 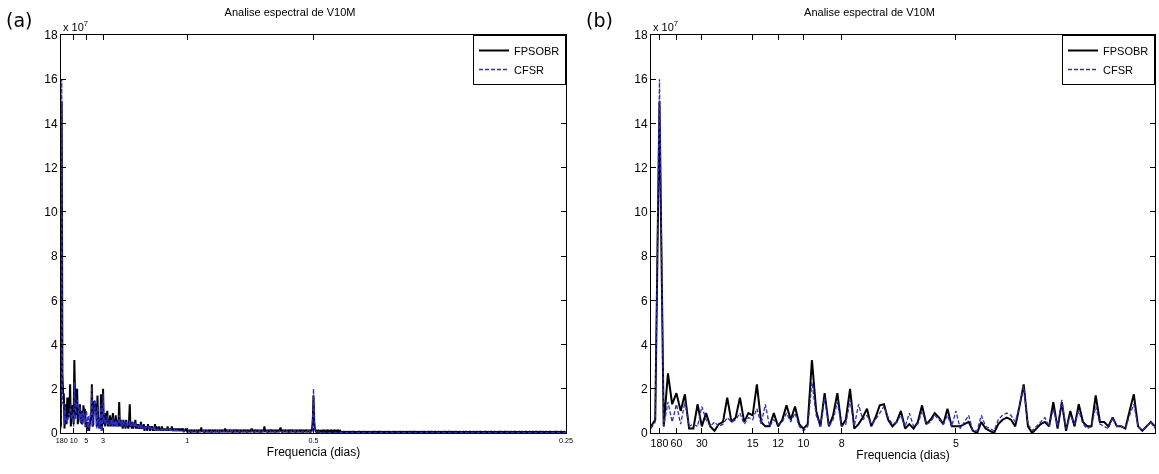 What do you see at coordinates (752, 442) in the screenshot?
I see `x-tick-label: 15` at bounding box center [752, 442].